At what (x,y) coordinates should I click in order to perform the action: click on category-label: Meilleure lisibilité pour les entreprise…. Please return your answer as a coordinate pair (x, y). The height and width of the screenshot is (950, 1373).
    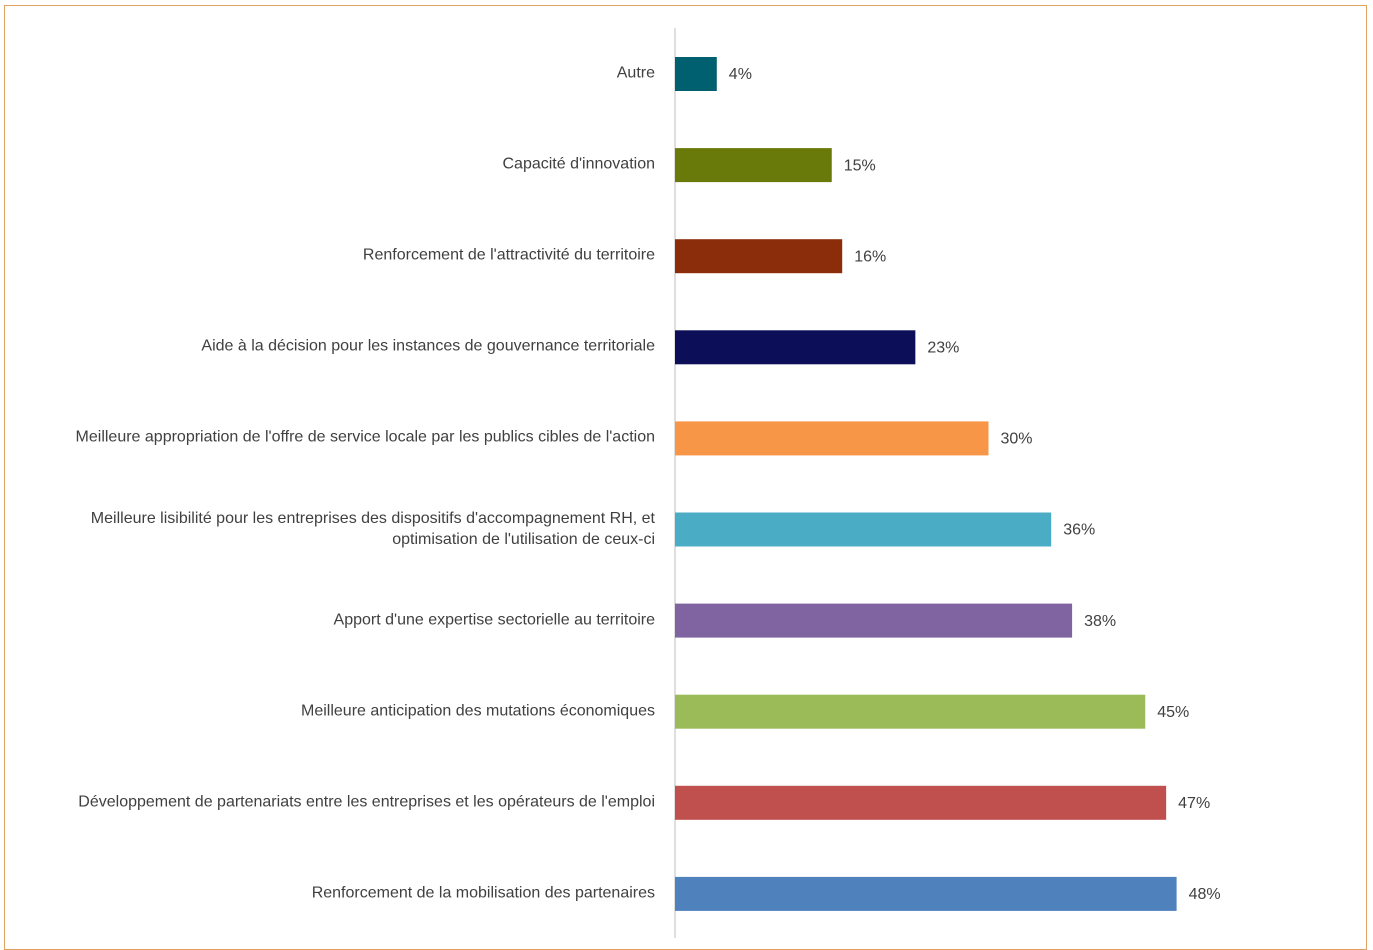
    Looking at the image, I should click on (372, 528).